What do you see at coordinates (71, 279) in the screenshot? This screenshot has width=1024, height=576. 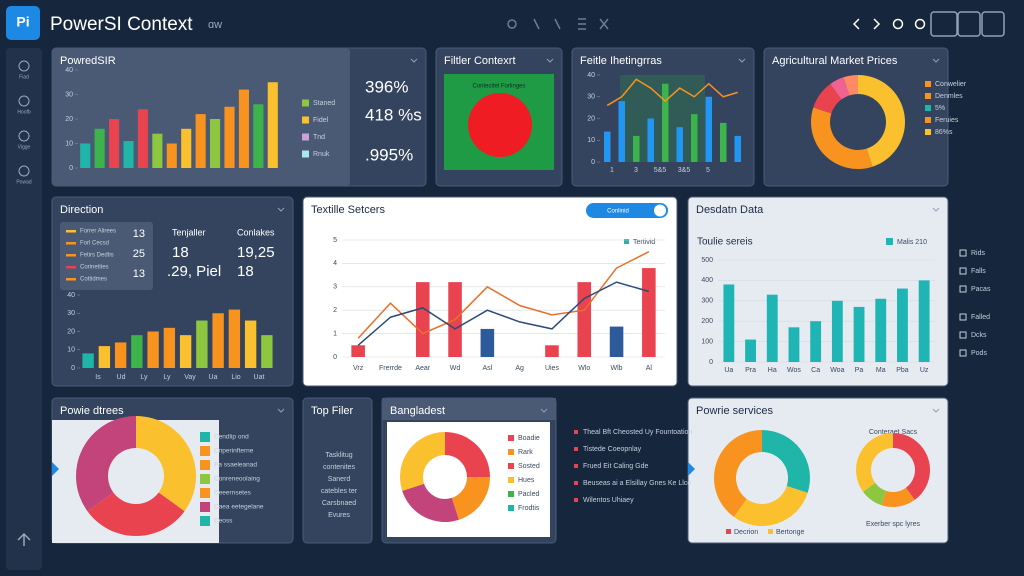 I see `row-swatch` at bounding box center [71, 279].